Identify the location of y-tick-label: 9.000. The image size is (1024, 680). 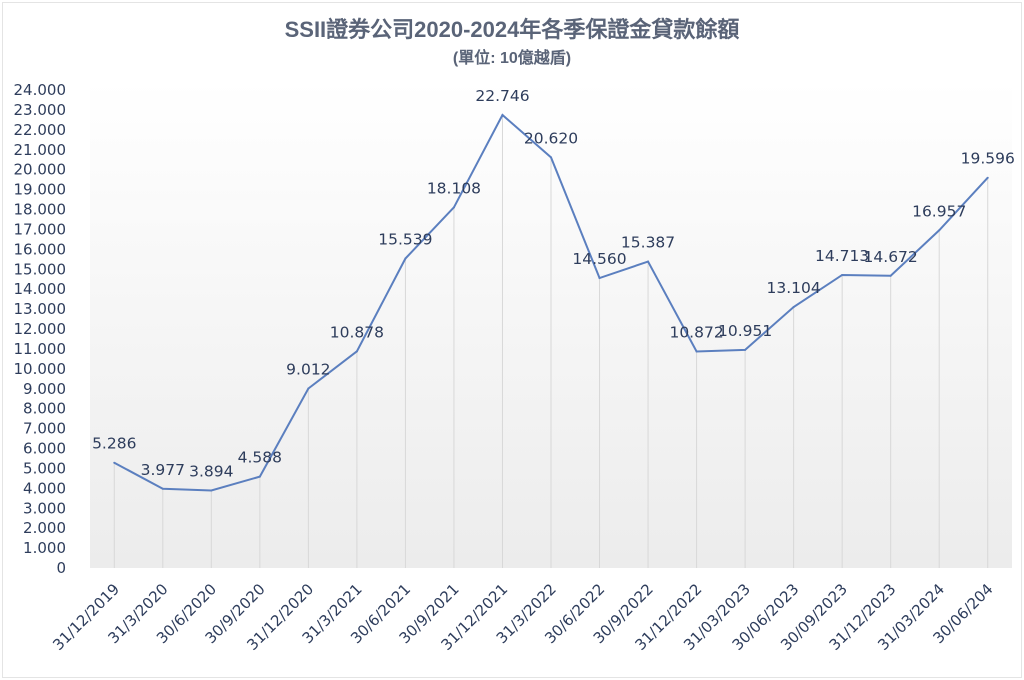
(44, 389).